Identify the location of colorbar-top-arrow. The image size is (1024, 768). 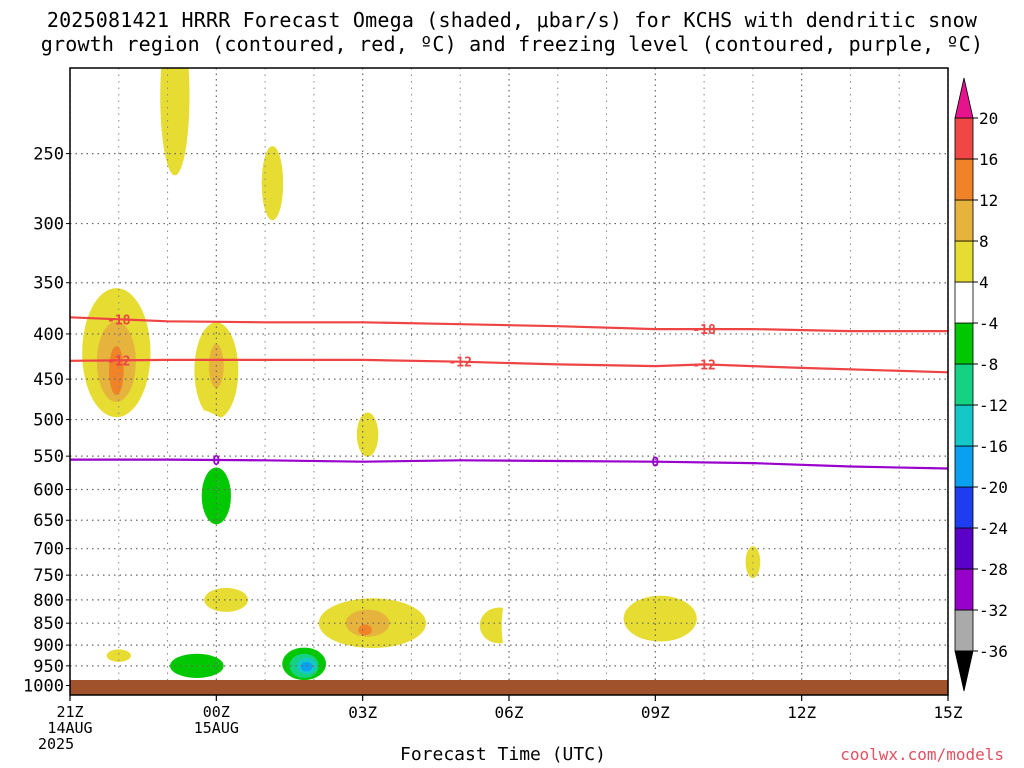
(964, 98).